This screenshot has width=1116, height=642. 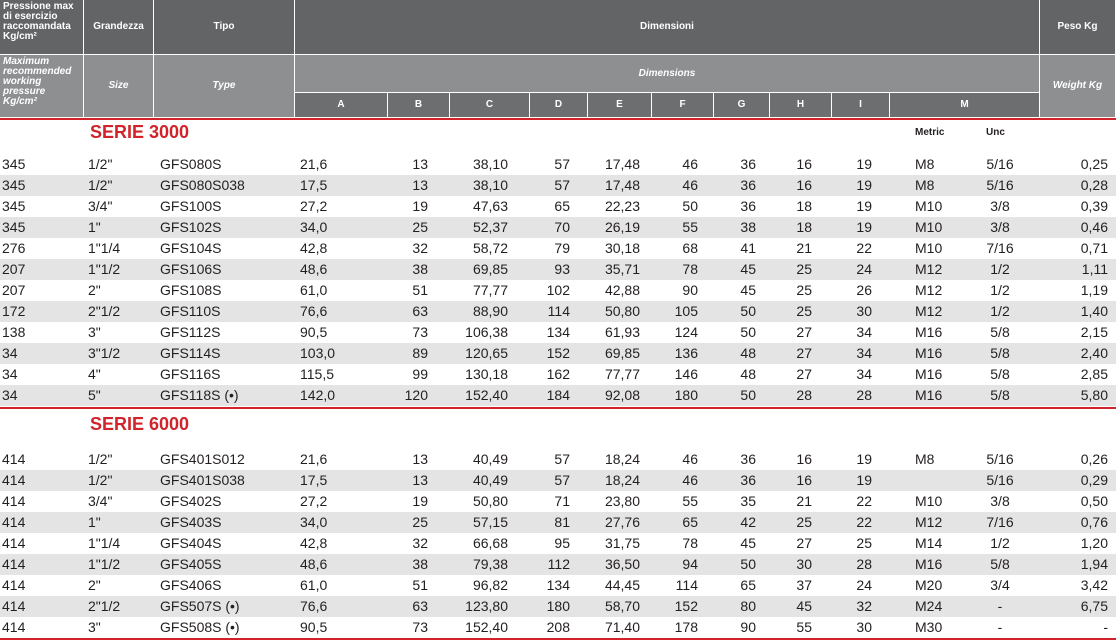 I want to click on table-cell: 1"1/4, so click(x=104, y=543).